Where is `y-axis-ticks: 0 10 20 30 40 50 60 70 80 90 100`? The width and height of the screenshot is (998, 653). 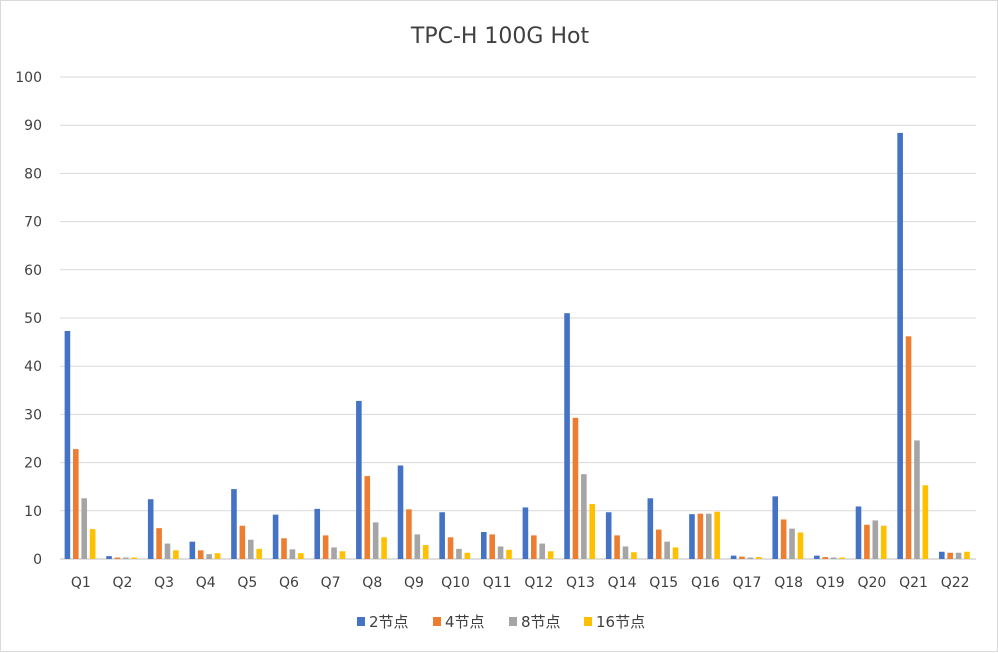
y-axis-ticks: 0 10 20 30 40 50 60 70 80 90 100 is located at coordinates (28, 319).